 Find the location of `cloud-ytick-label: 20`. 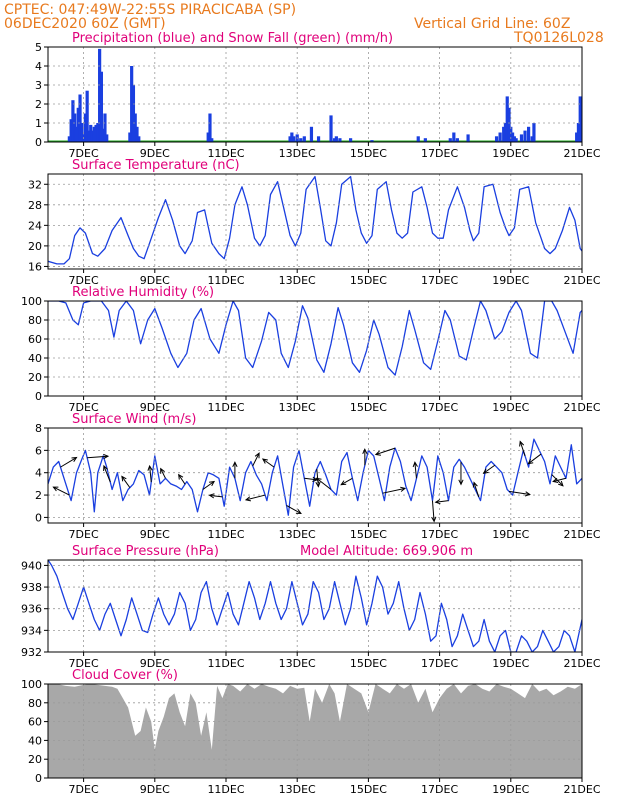

cloud-ytick-label: 20 is located at coordinates (35, 759).